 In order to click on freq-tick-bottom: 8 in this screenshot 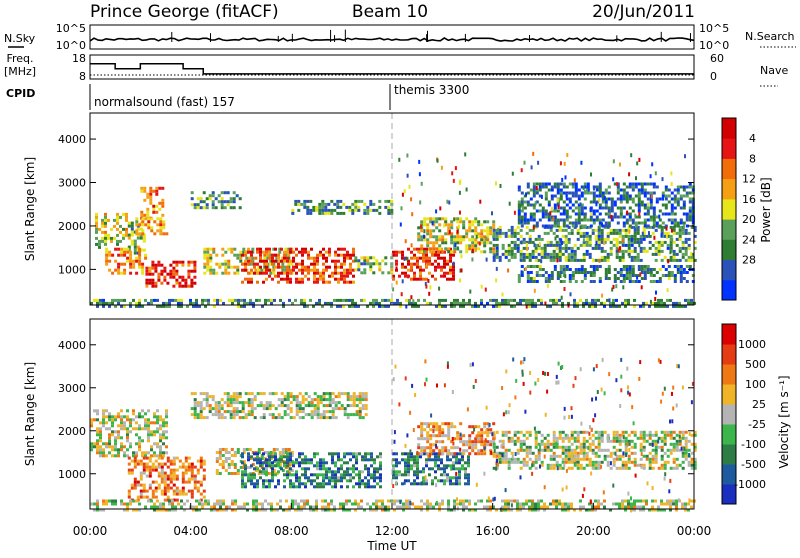, I will do `click(82, 76)`.